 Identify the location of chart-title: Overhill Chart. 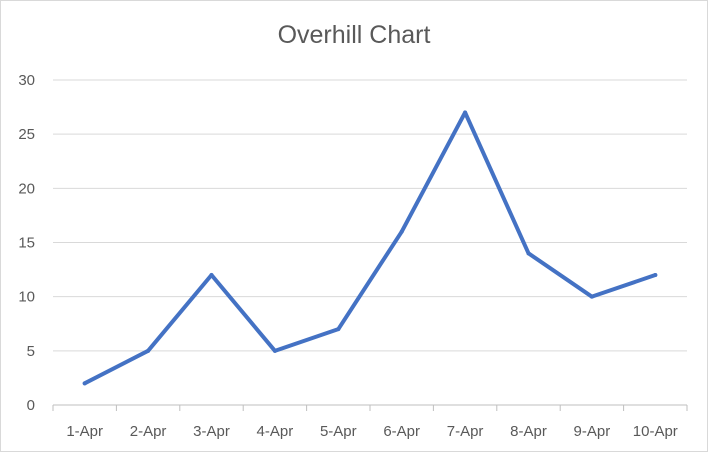
(354, 35).